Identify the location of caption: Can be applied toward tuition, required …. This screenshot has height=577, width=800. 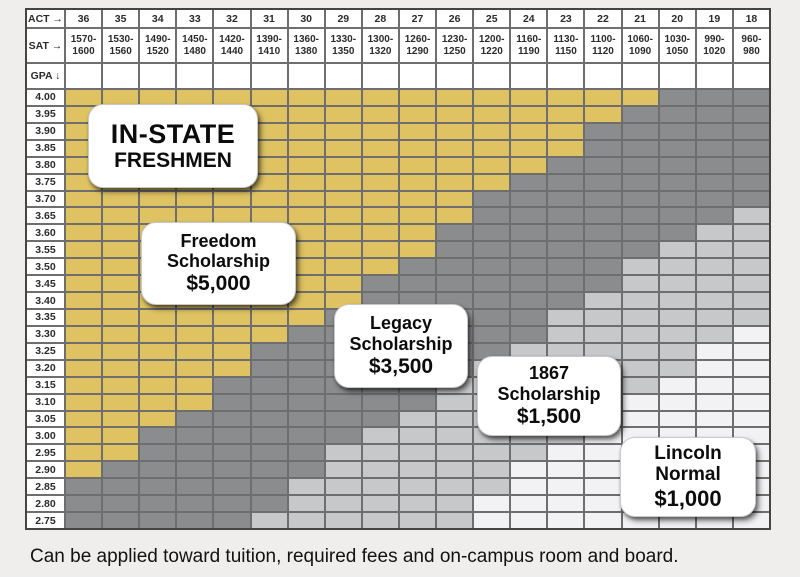
(354, 556).